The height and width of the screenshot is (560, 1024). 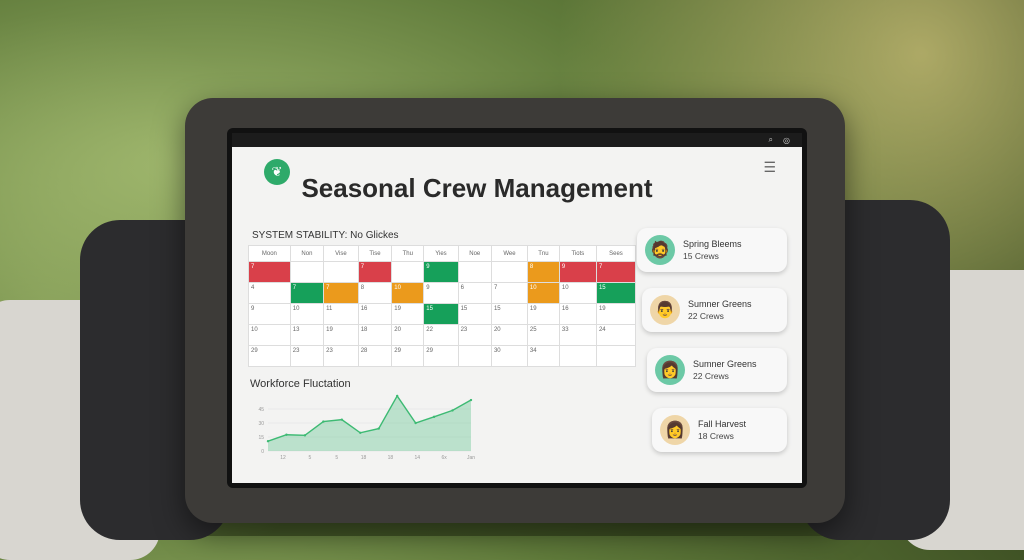 I want to click on calendar-row: 4 7 7 8 10 9 6 7 10 10 15, so click(x=442, y=293).